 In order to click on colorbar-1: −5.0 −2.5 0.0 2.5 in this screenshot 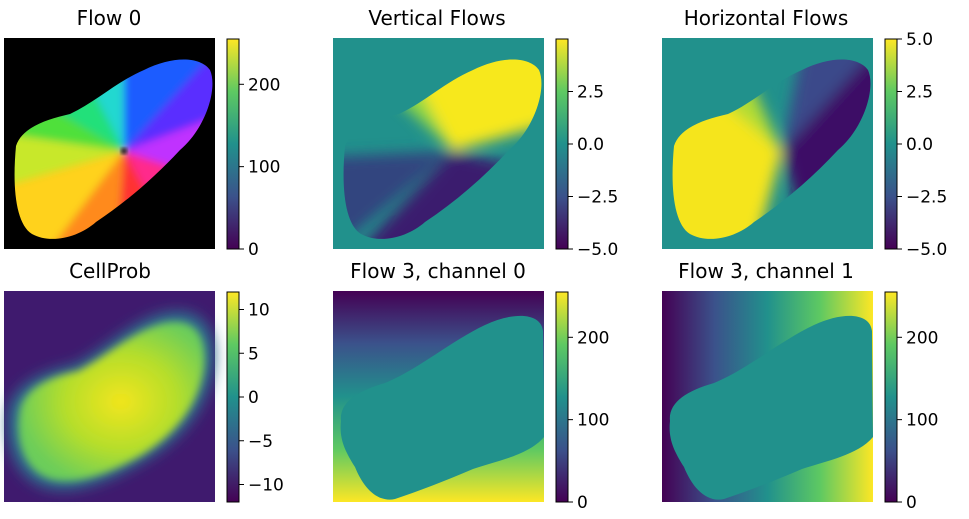, I will do `click(586, 149)`.